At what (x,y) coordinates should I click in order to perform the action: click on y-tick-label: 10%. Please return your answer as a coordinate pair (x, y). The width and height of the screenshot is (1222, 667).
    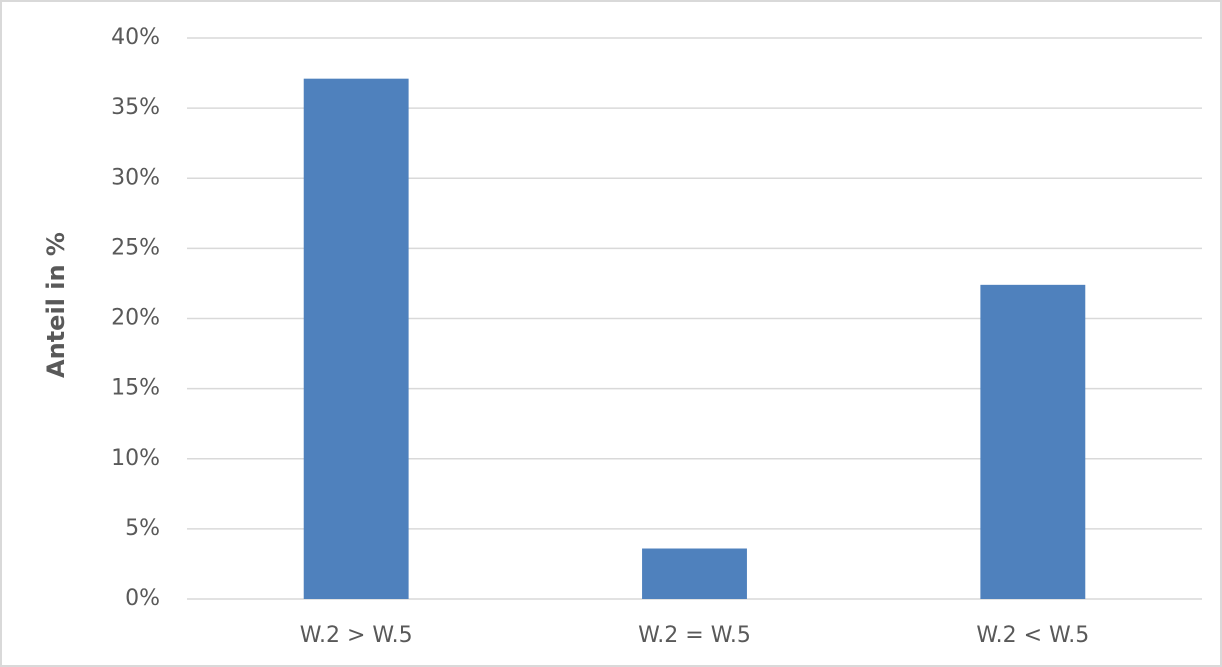
    Looking at the image, I should click on (135, 458).